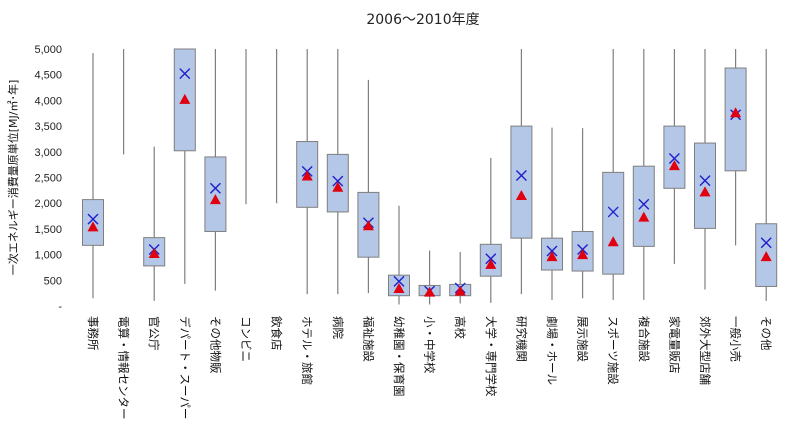  I want to click on x-tick-label: 官公庁, so click(154, 333).